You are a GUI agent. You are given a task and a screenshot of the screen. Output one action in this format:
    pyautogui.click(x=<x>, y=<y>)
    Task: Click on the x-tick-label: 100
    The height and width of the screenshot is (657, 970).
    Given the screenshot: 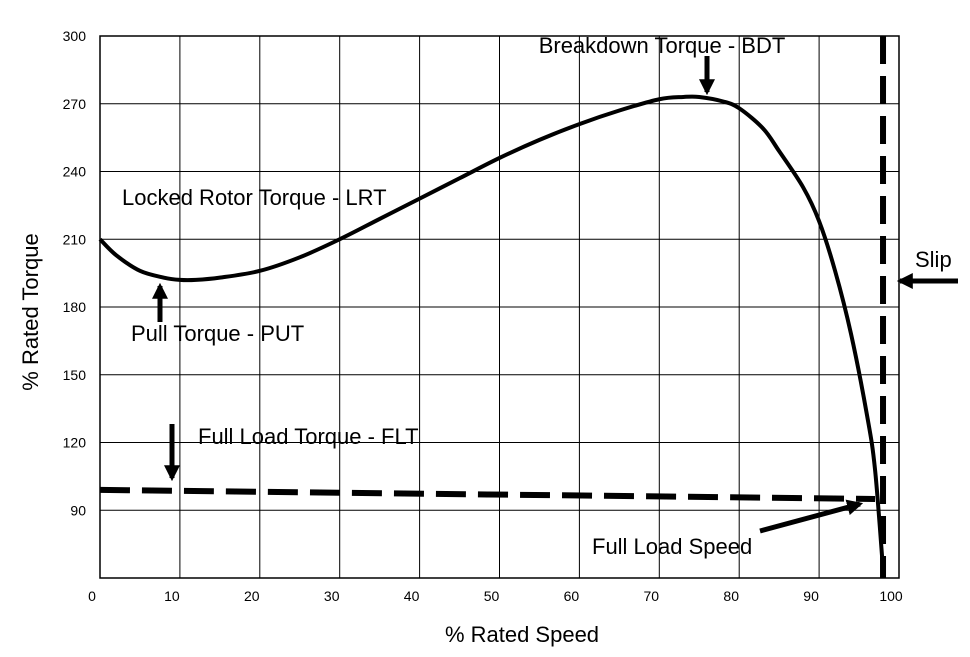 What is the action you would take?
    pyautogui.click(x=891, y=596)
    